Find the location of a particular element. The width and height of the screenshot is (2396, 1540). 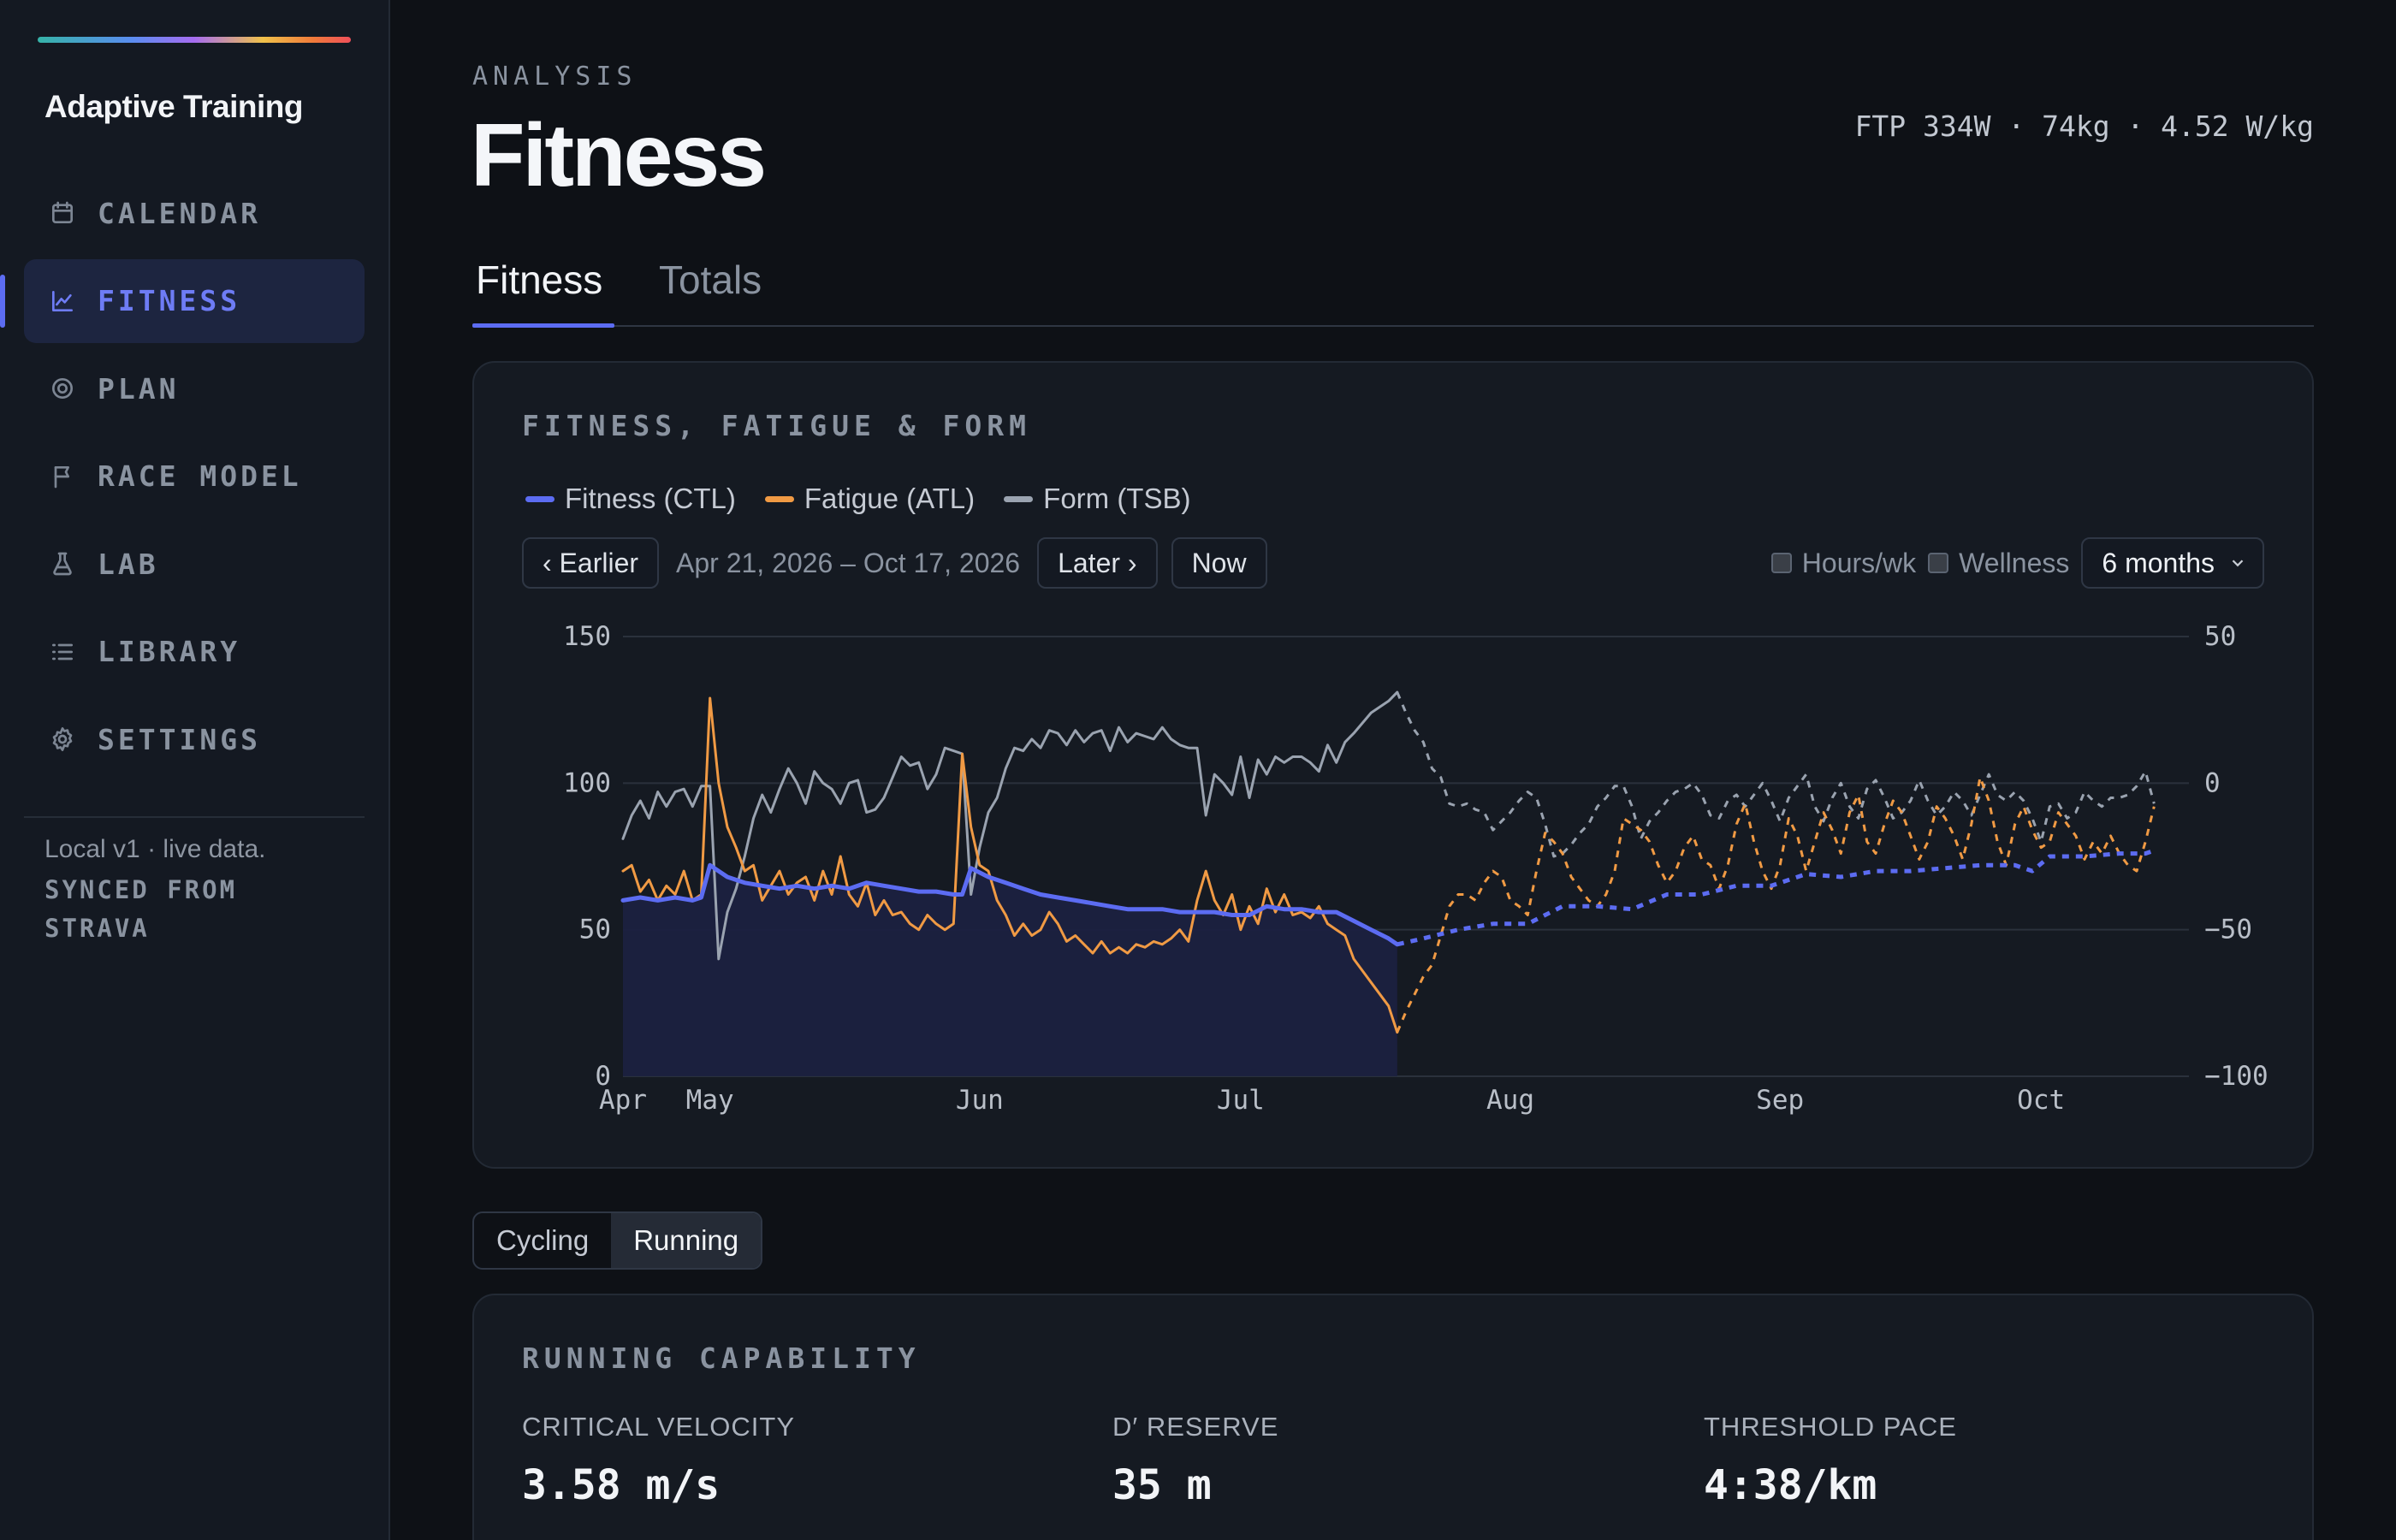

series-line-ctl is located at coordinates (1010, 904).